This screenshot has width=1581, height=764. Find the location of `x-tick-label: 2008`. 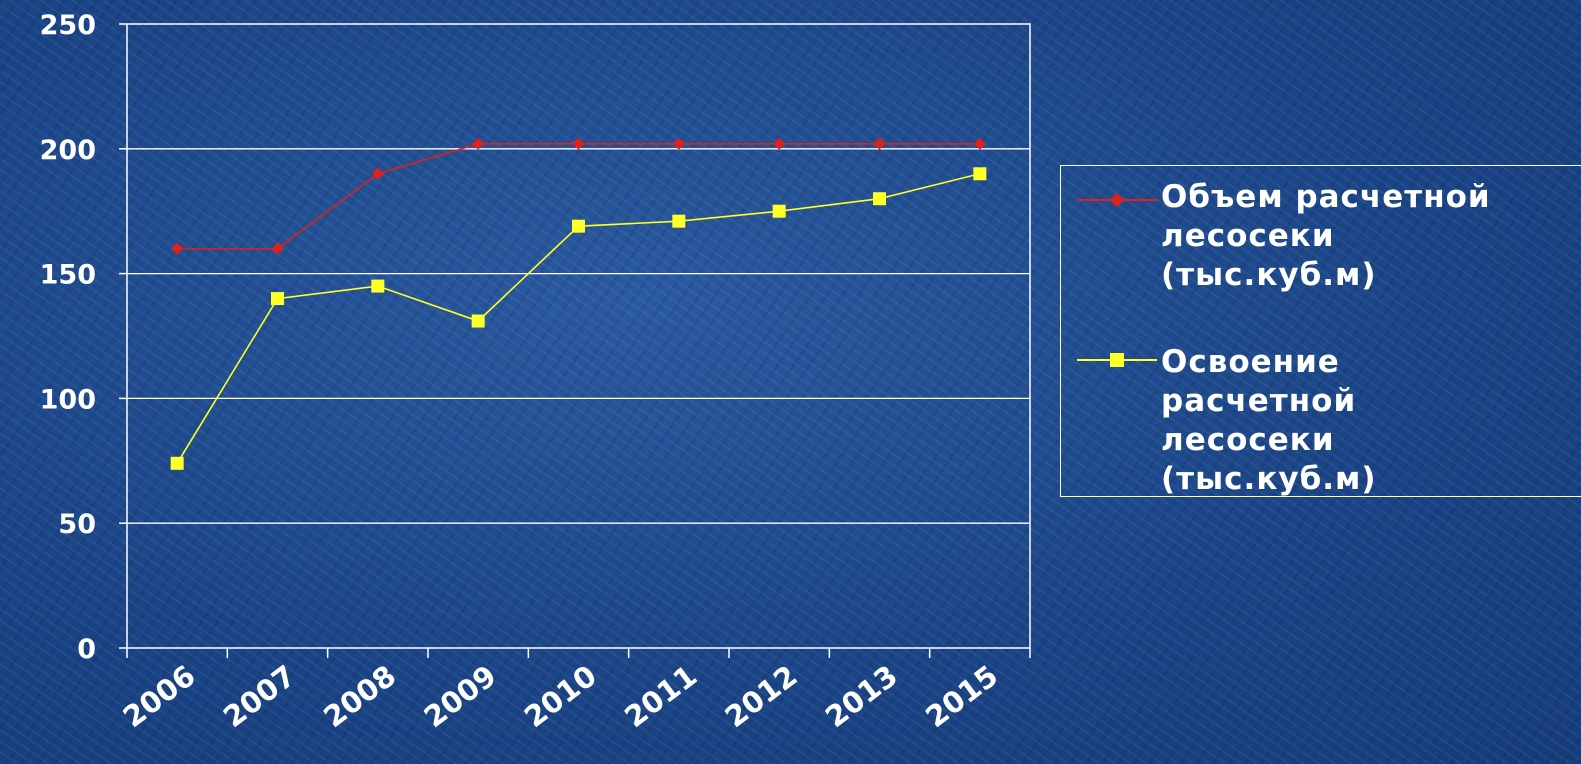

x-tick-label: 2008 is located at coordinates (359, 696).